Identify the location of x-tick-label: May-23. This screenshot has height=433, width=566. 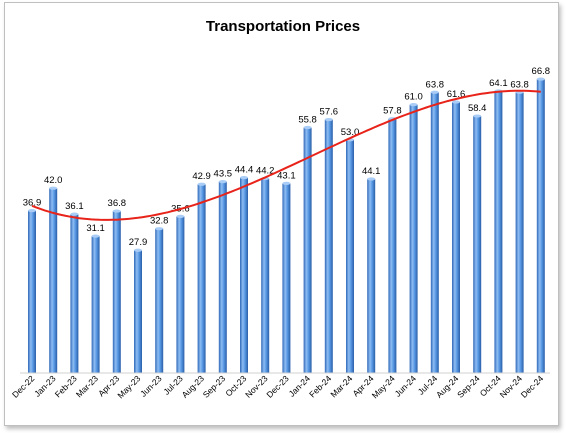
(128, 386).